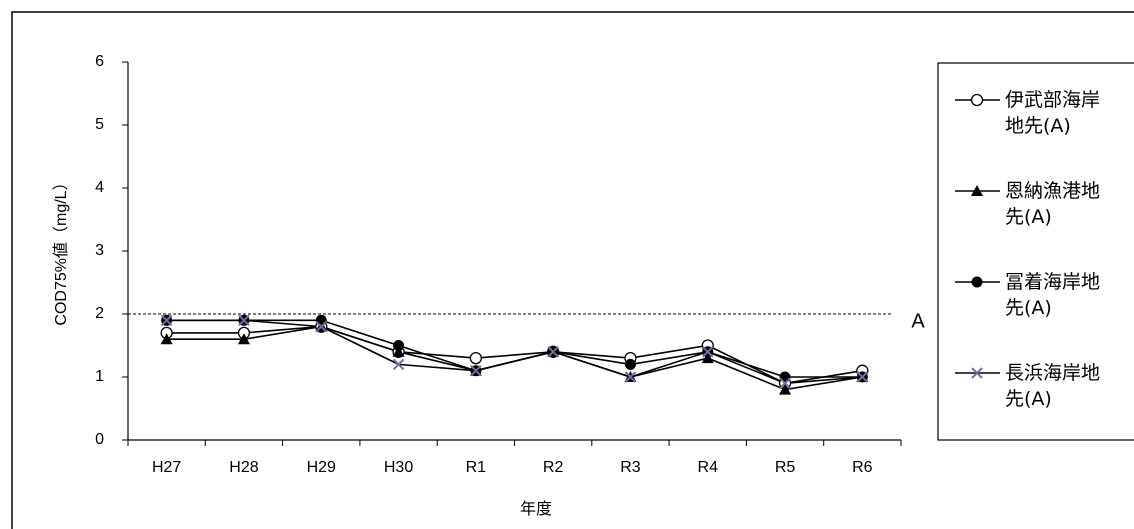 Image resolution: width=1134 pixels, height=529 pixels. I want to click on x-tick-label: H30, so click(398, 467).